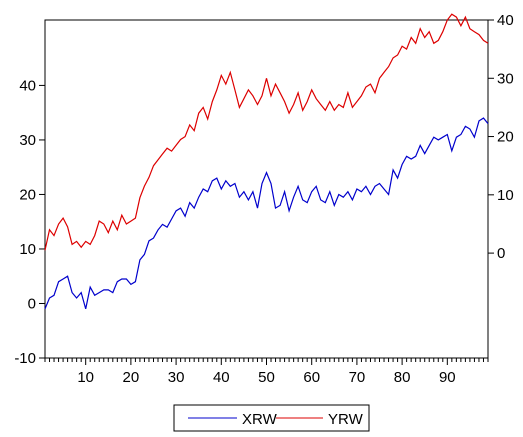 The height and width of the screenshot is (437, 523). Describe the element at coordinates (346, 419) in the screenshot. I see `legend-label-yrw: YRW` at that location.